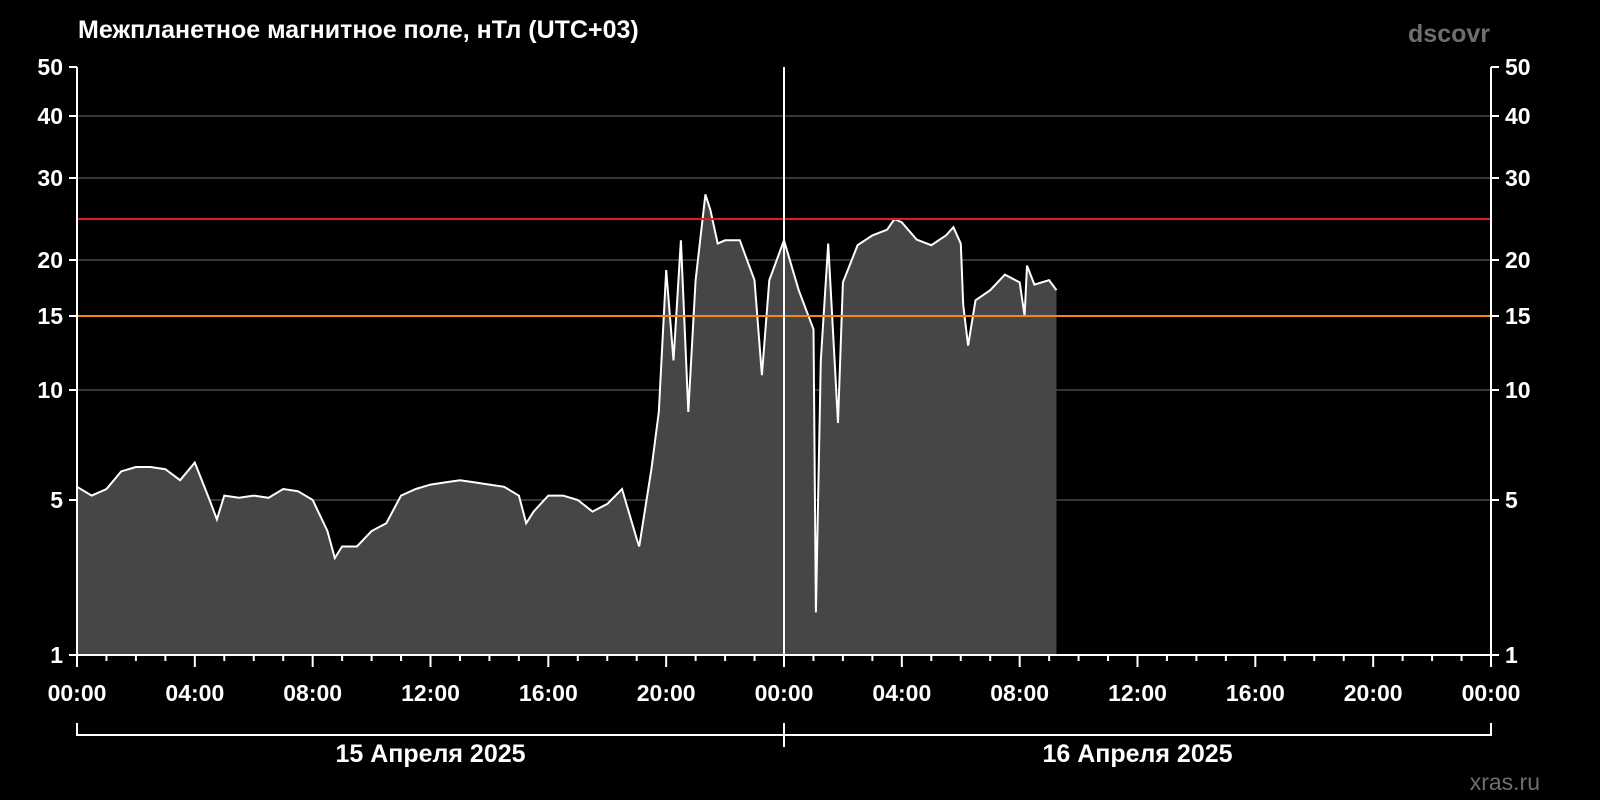 Image resolution: width=1600 pixels, height=800 pixels. Describe the element at coordinates (1511, 500) in the screenshot. I see `y-tick-label-right: 5` at that location.